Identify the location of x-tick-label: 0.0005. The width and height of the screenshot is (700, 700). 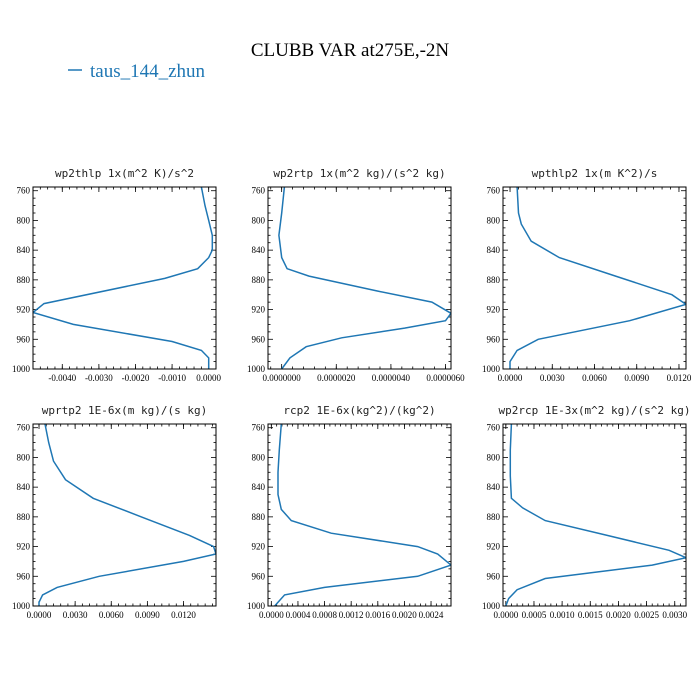
(534, 615).